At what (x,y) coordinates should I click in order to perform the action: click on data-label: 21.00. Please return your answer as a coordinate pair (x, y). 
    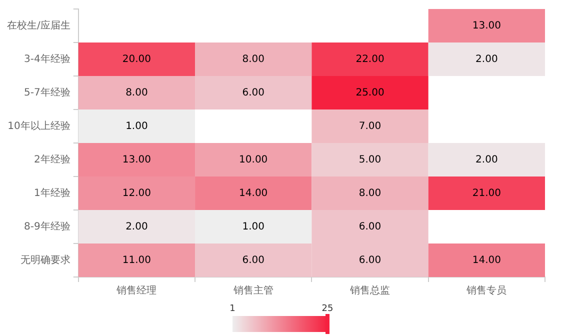
    Looking at the image, I should click on (486, 193).